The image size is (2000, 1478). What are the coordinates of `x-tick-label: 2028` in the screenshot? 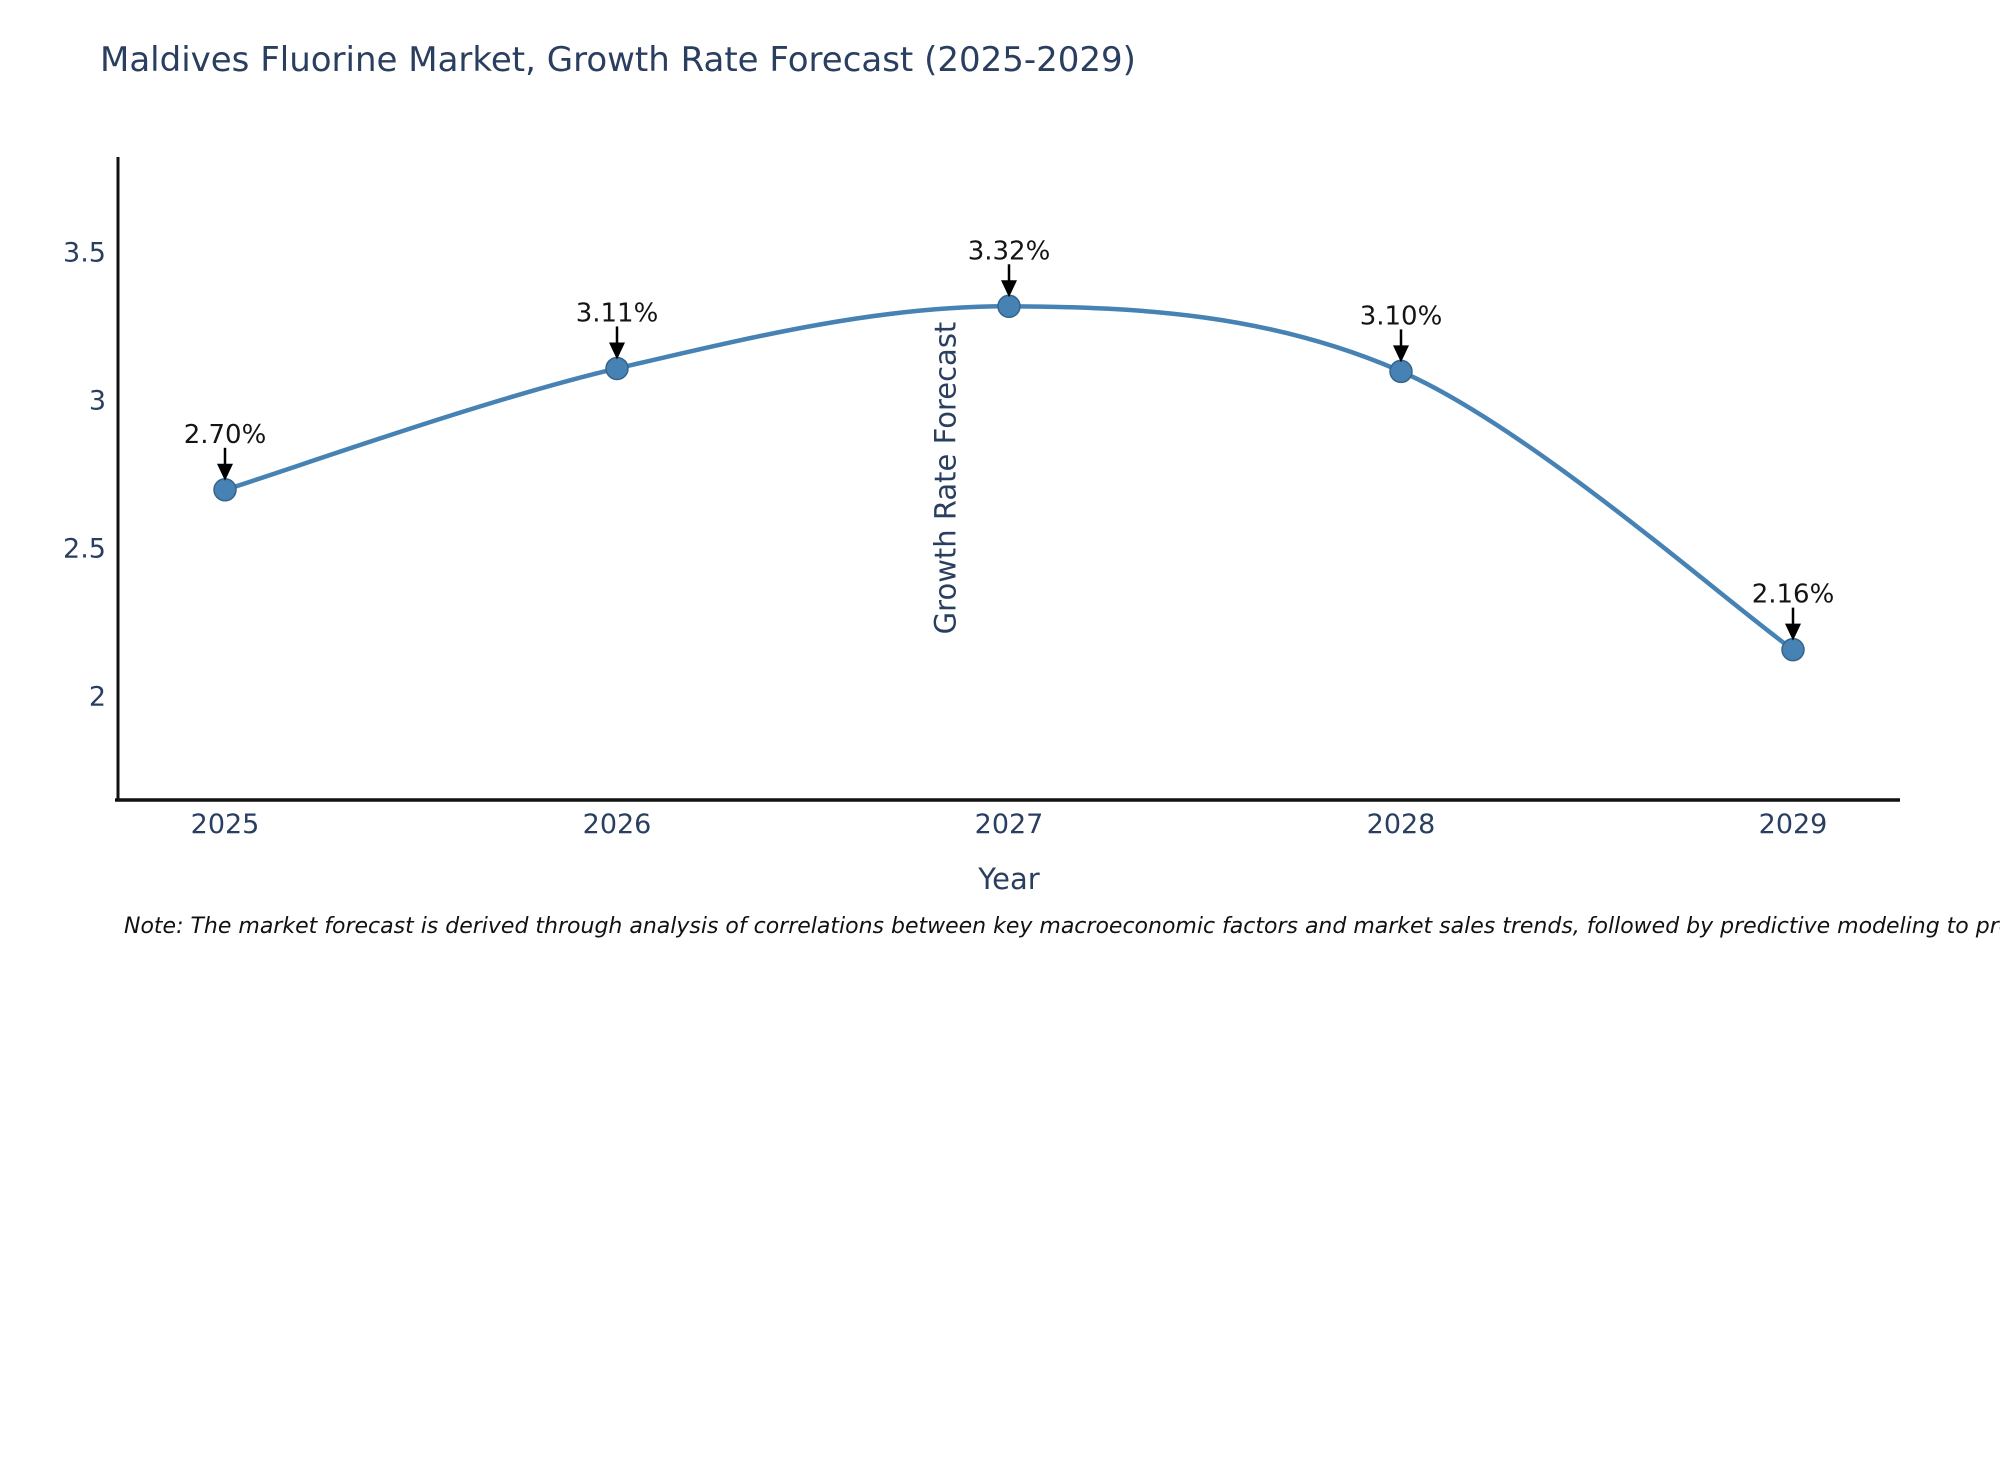 It's located at (1401, 824).